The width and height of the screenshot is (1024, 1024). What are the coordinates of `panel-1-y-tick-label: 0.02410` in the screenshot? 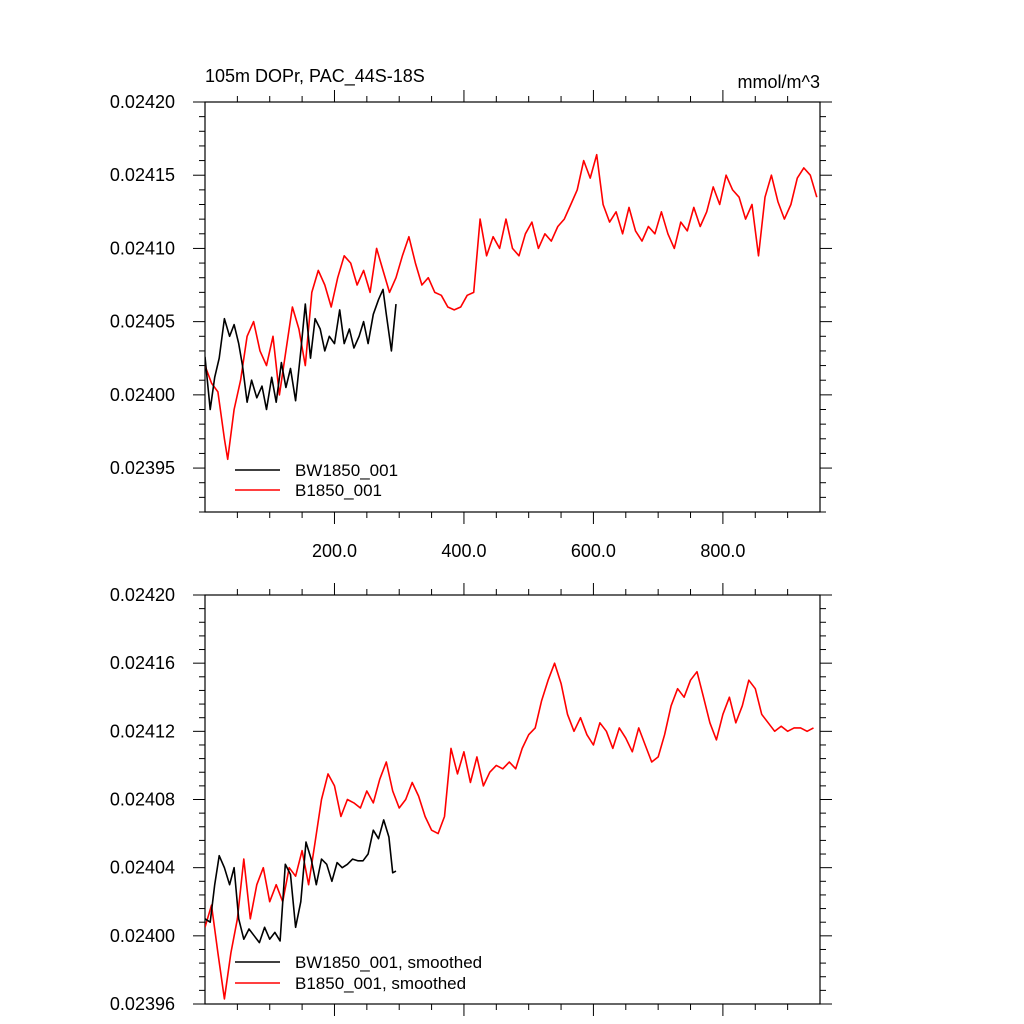 It's located at (142, 248).